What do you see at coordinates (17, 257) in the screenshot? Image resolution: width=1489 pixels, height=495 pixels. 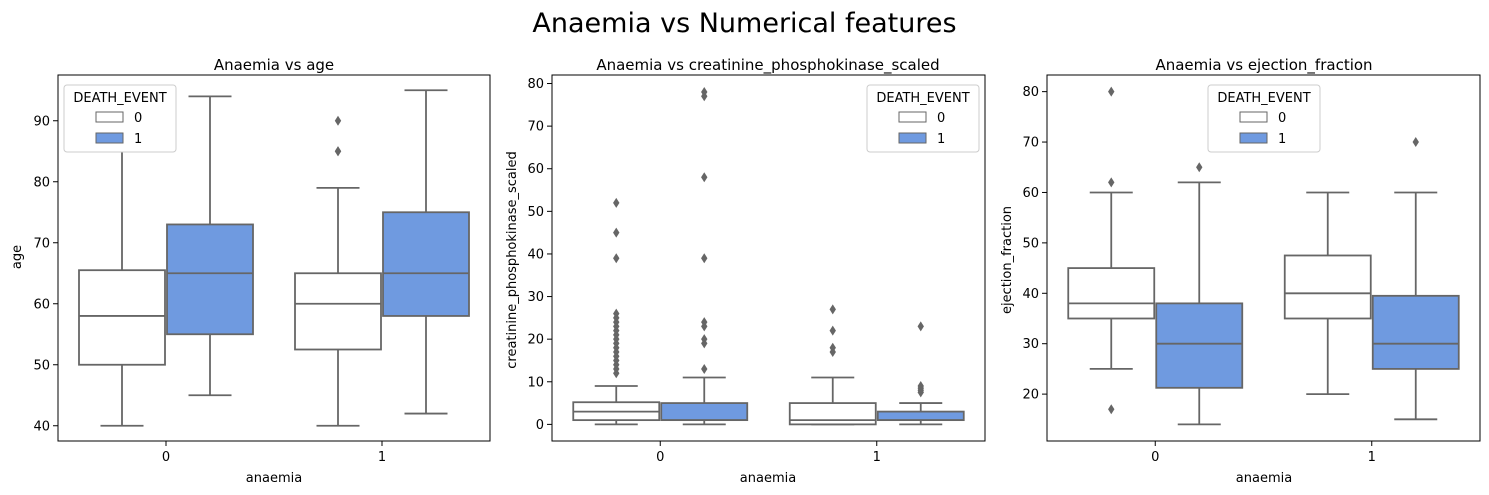 I see `y-axis-label: age` at bounding box center [17, 257].